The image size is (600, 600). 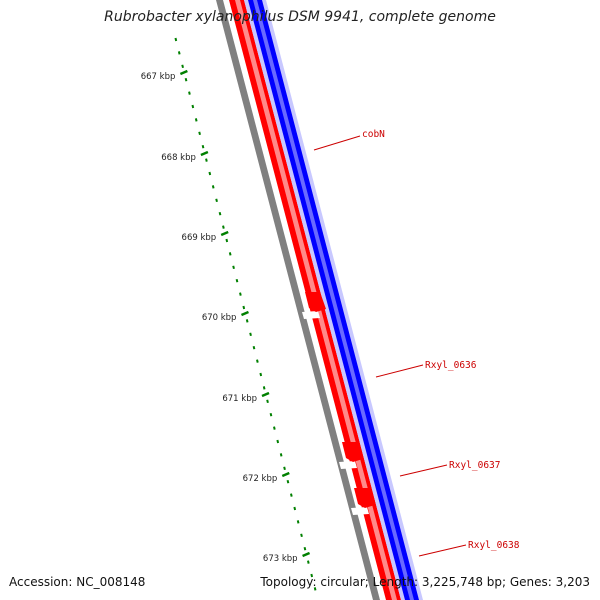 I want to click on gene-label: Rxyl_0637, so click(x=474, y=465).